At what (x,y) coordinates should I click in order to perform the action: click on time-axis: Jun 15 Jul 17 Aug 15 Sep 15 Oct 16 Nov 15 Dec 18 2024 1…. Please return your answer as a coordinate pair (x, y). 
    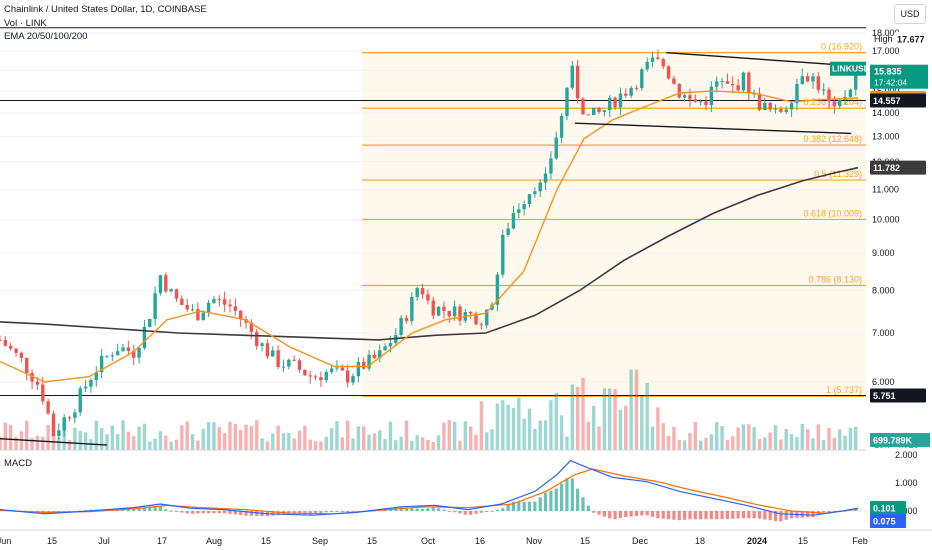
    Looking at the image, I should click on (466, 537).